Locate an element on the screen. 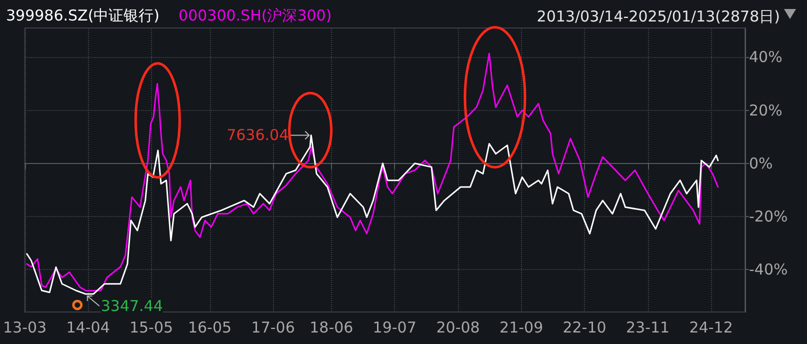  x-tick-label: 18-06 is located at coordinates (332, 327).